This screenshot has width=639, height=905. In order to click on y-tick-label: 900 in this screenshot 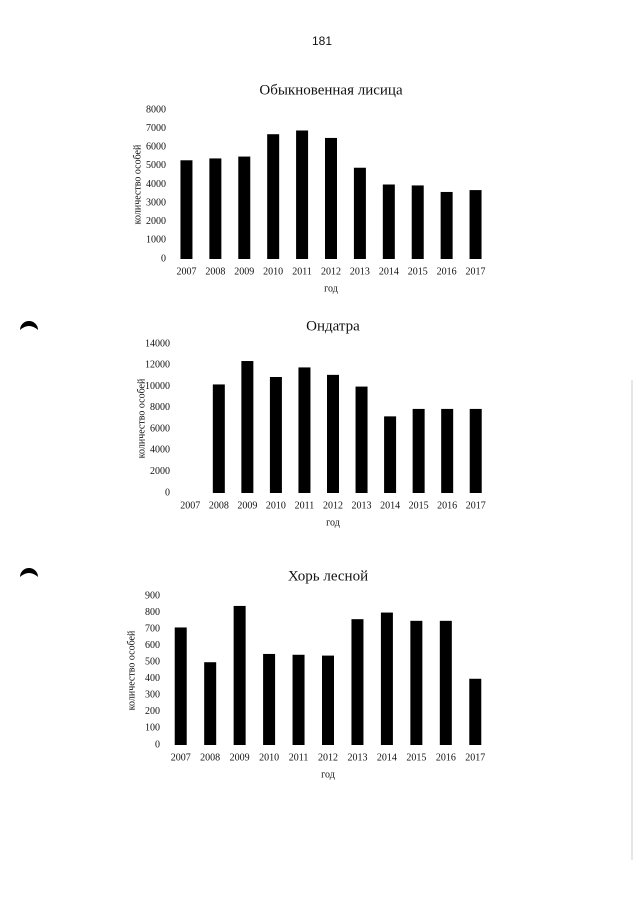, I will do `click(152, 595)`.